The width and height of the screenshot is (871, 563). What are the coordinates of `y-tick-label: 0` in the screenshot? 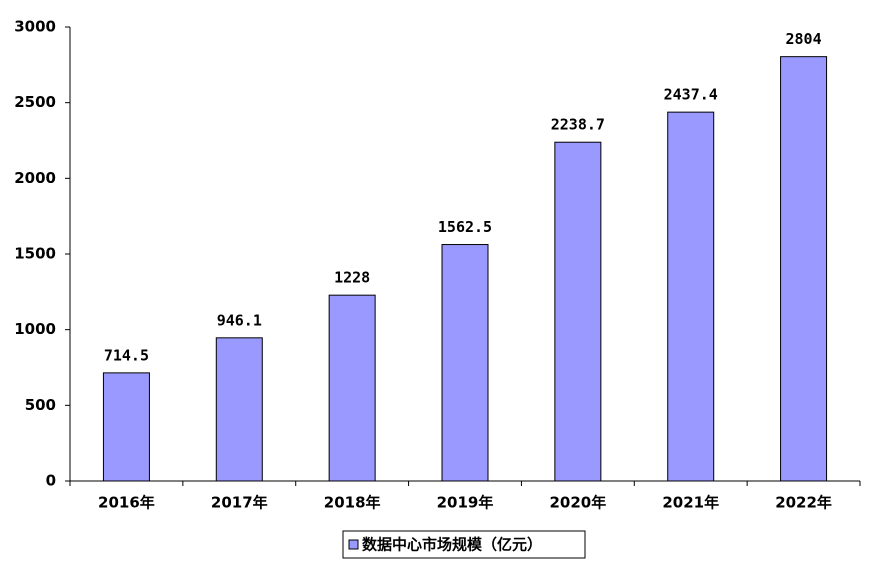 It's located at (51, 481).